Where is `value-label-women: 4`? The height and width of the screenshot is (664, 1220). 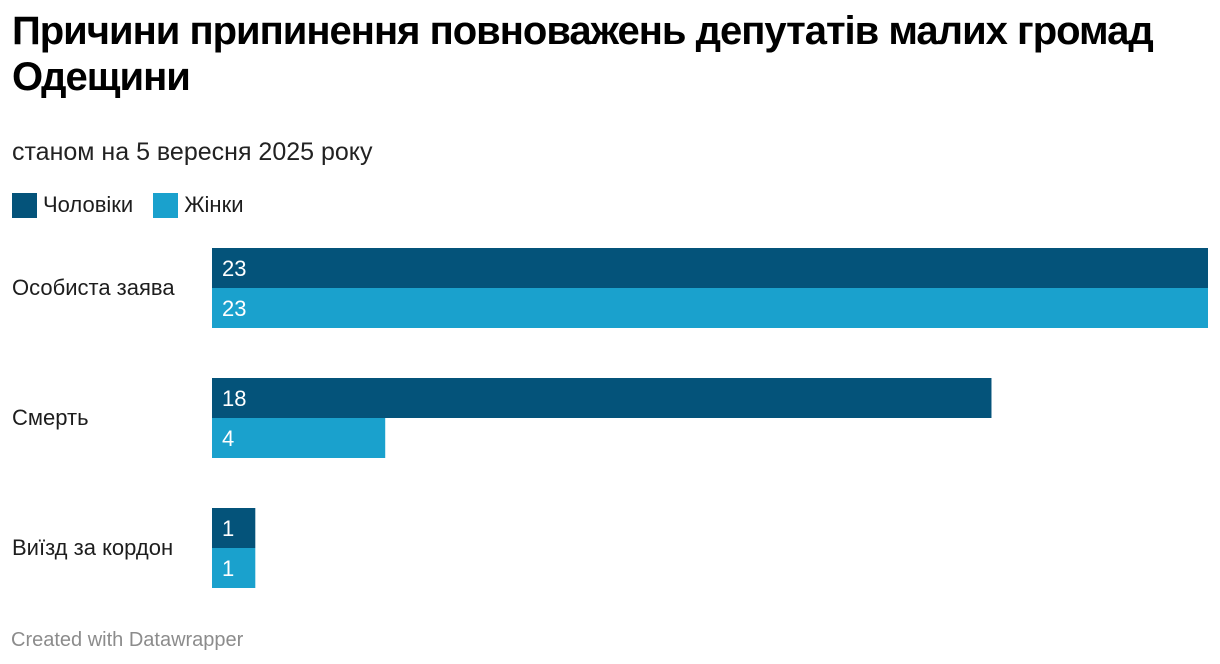 value-label-women: 4 is located at coordinates (228, 438).